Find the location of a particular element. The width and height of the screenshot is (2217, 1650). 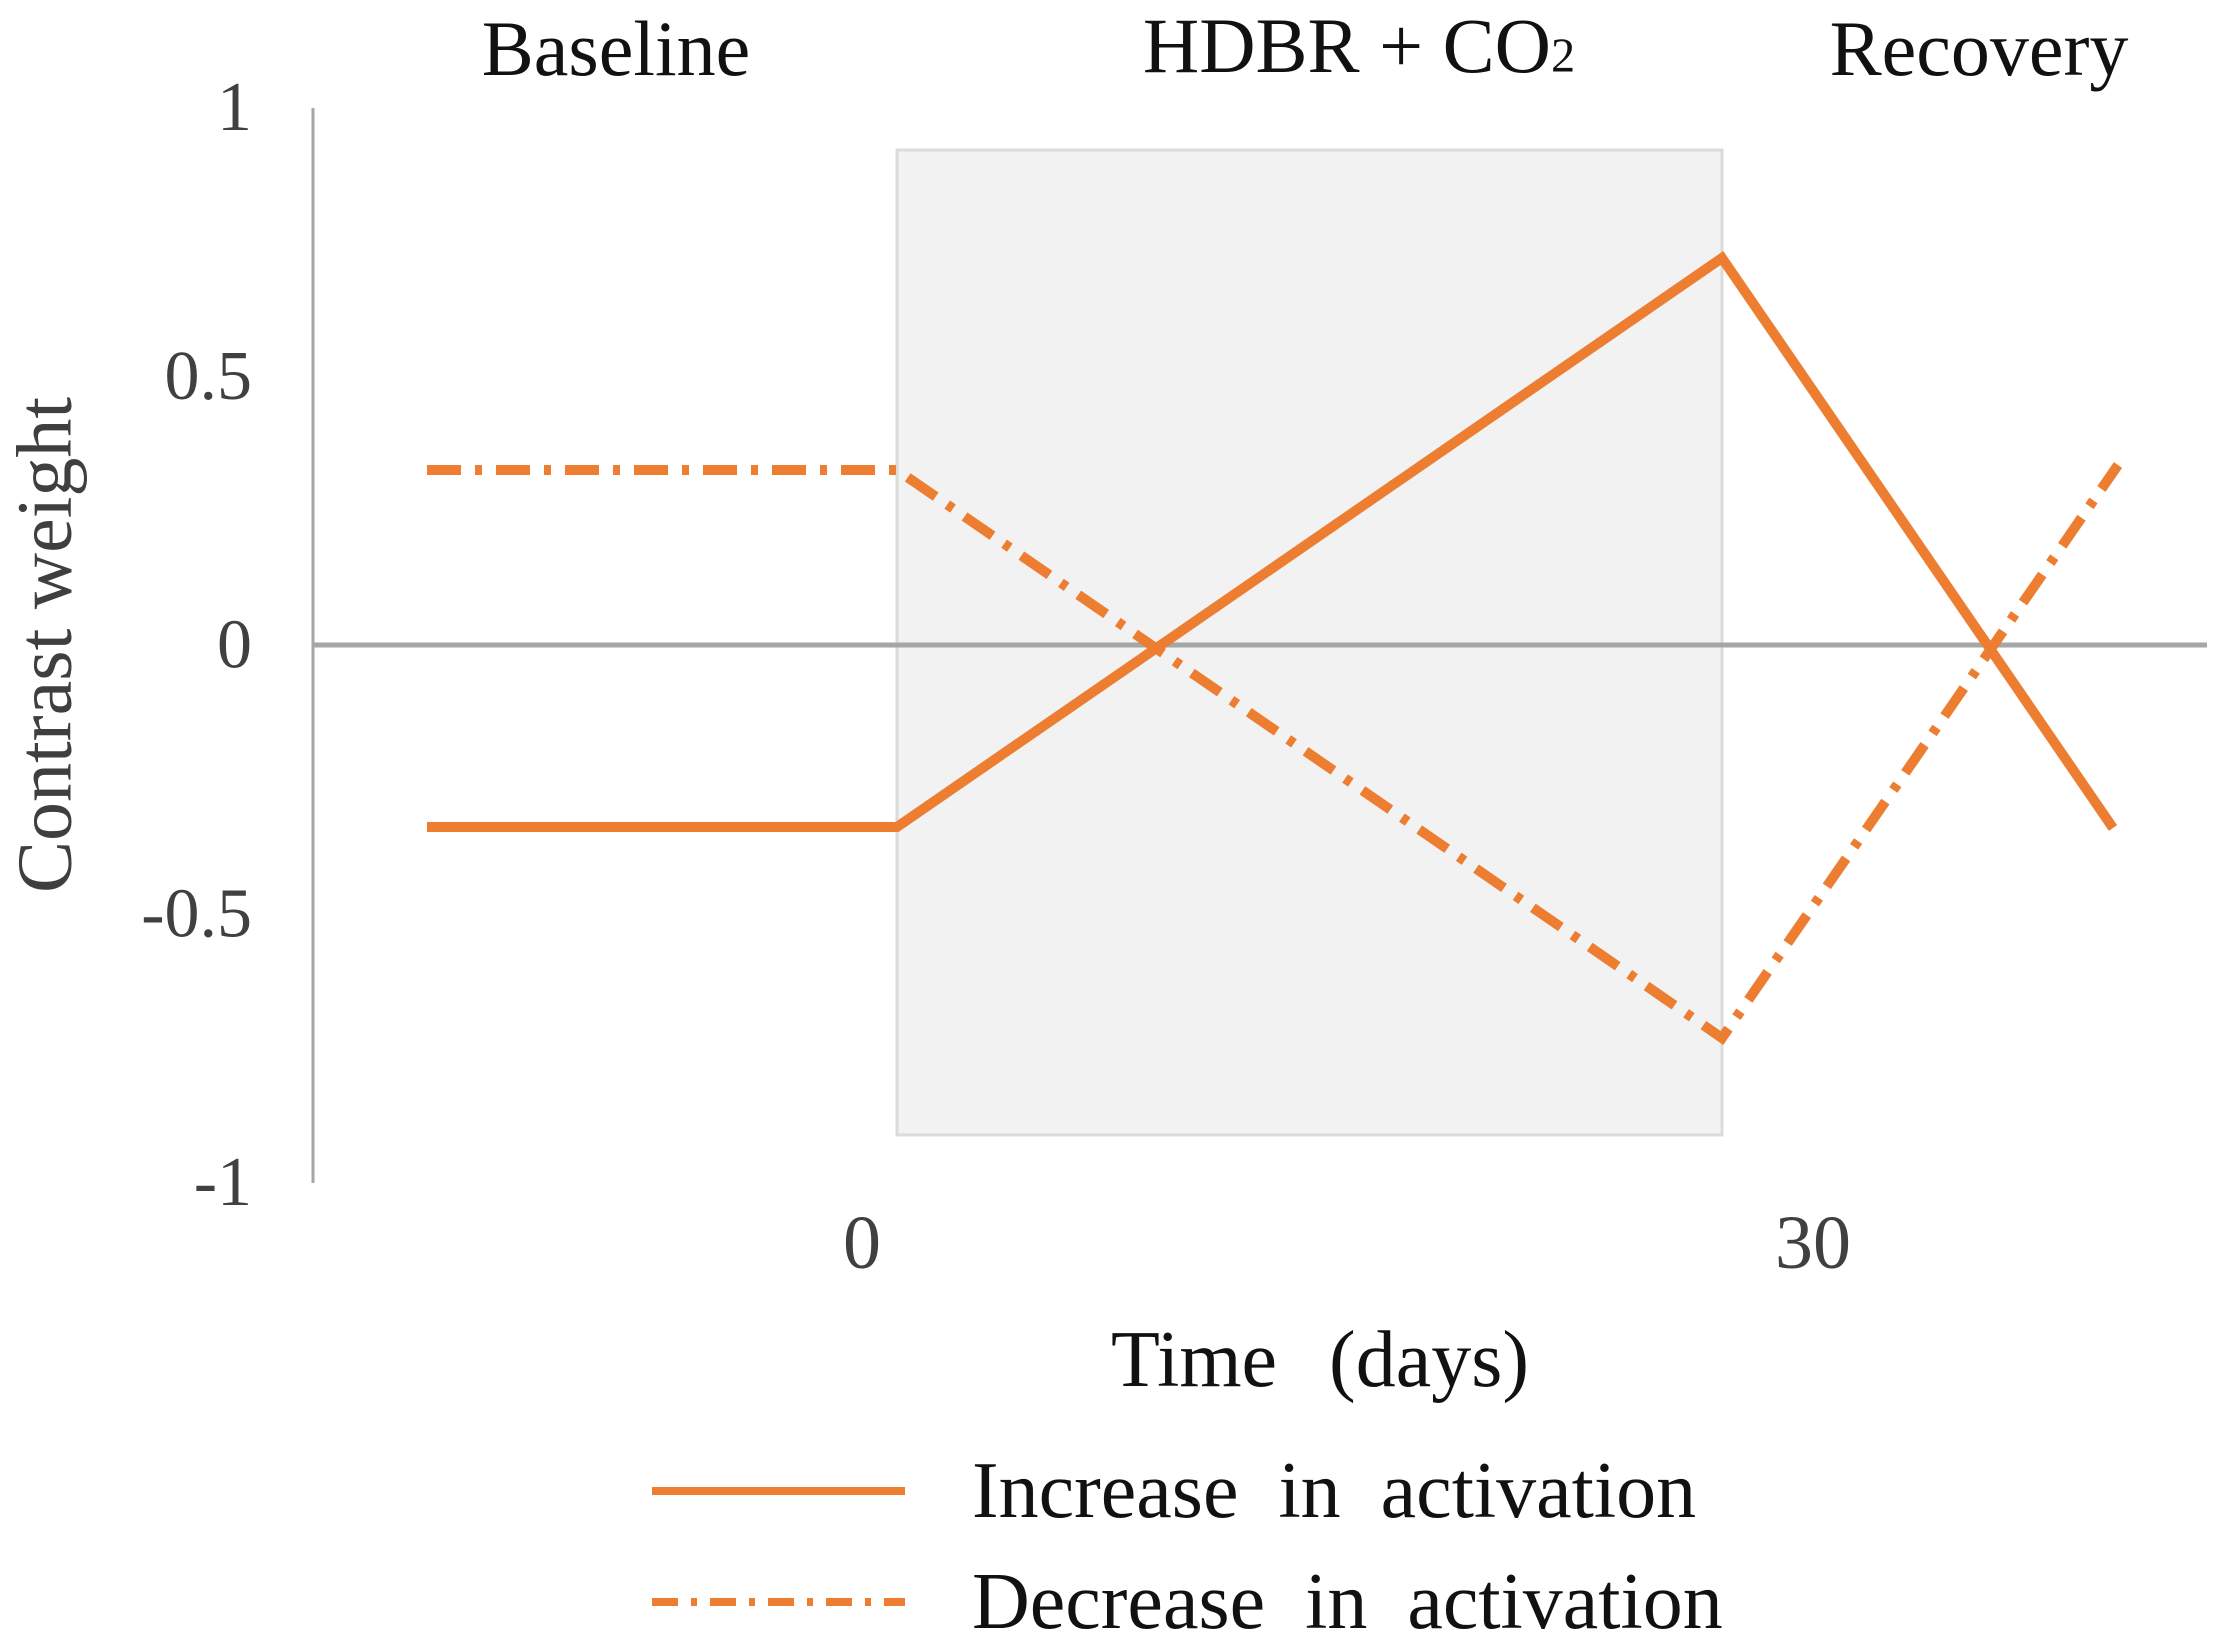

phase-label-recovery: Recovery is located at coordinates (1979, 48).